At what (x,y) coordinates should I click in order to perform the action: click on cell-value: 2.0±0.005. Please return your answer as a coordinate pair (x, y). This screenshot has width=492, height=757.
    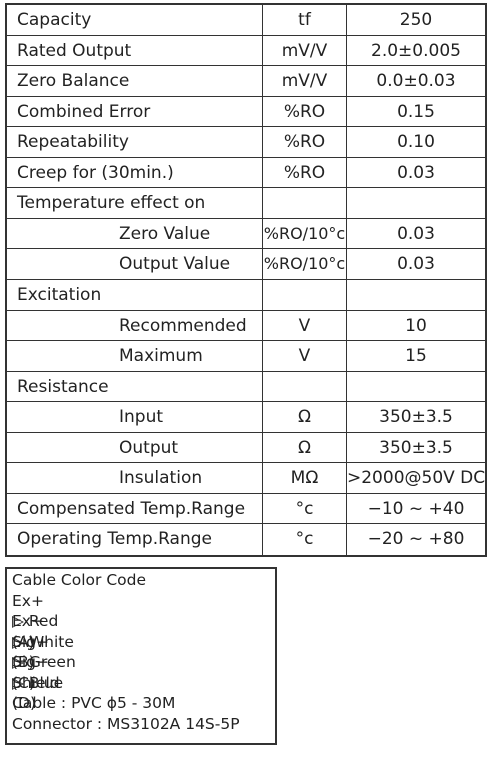
    Looking at the image, I should click on (416, 51).